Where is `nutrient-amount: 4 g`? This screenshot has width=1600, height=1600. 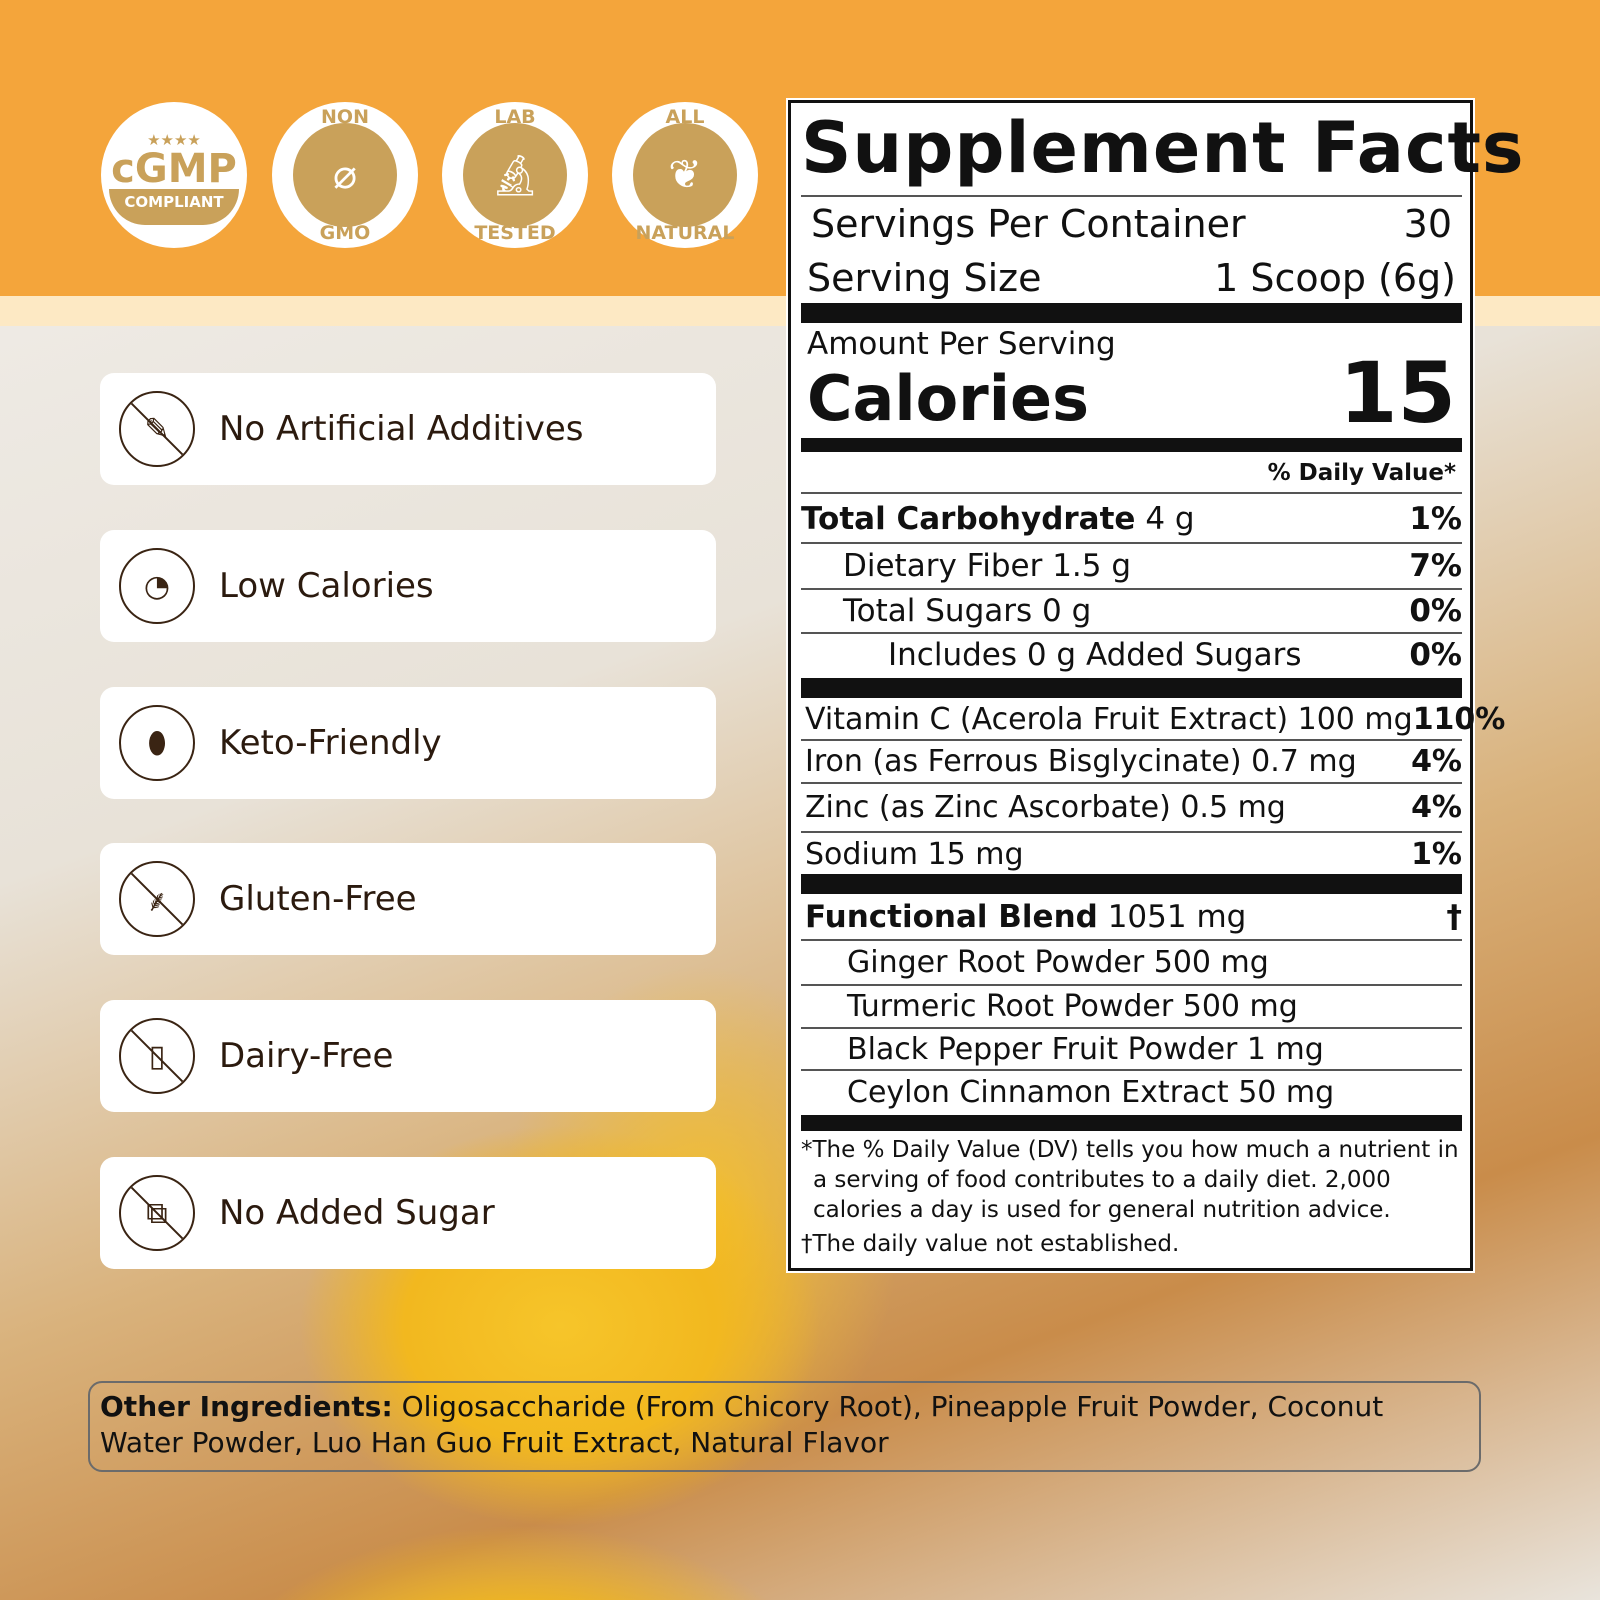 nutrient-amount: 4 g is located at coordinates (1170, 519).